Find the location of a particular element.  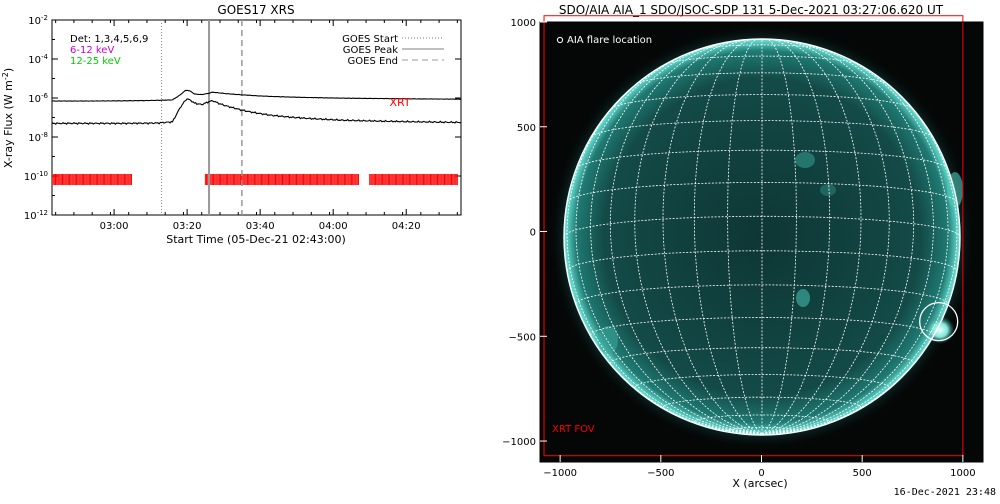

goes-series is located at coordinates (256, 107).